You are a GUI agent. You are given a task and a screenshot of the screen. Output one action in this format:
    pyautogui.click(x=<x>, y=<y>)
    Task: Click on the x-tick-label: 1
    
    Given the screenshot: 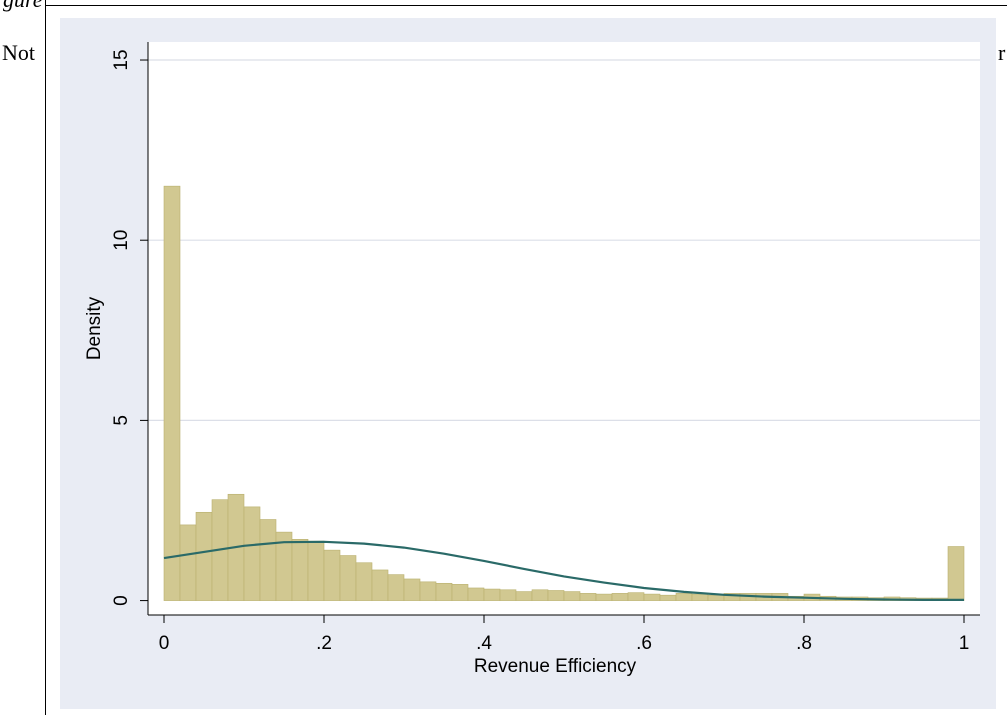 What is the action you would take?
    pyautogui.click(x=964, y=643)
    